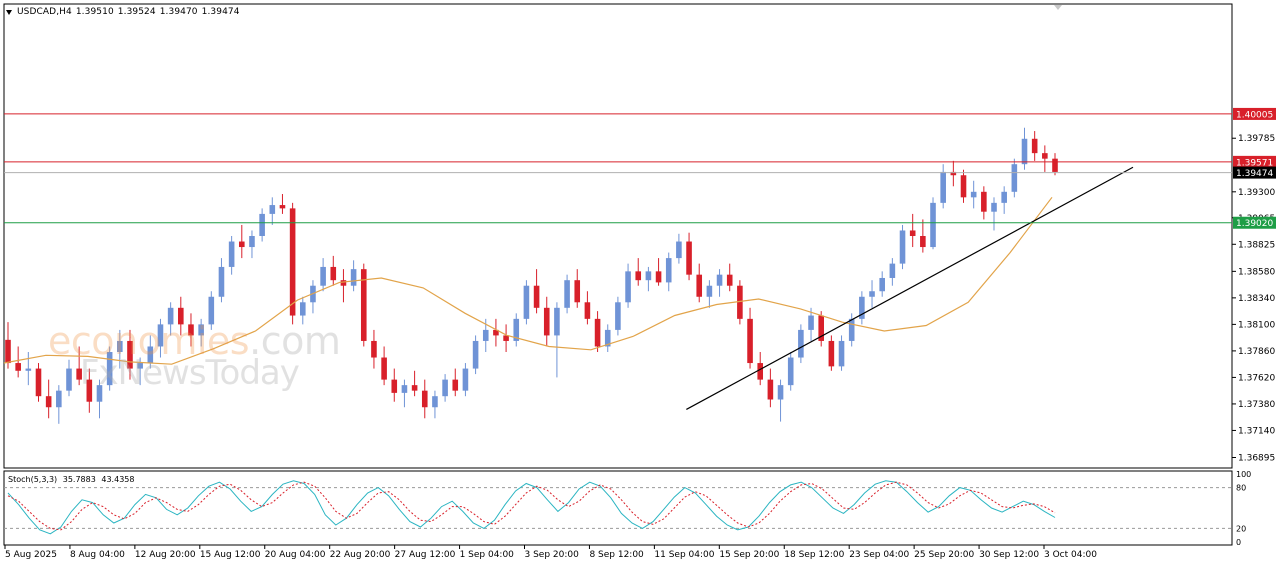  I want to click on time-label: 5 Aug 2025, so click(31, 555).